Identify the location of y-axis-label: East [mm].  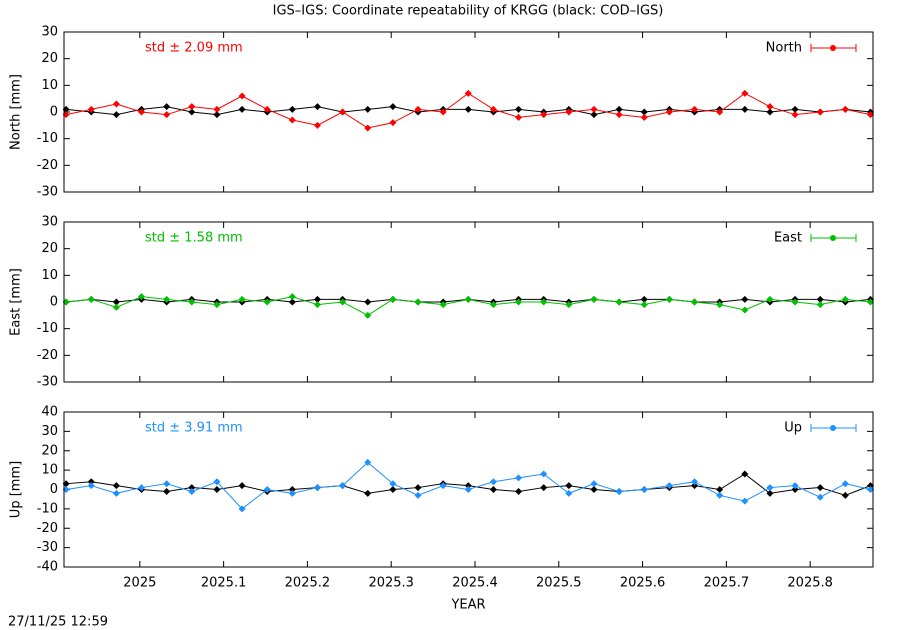
(16, 302).